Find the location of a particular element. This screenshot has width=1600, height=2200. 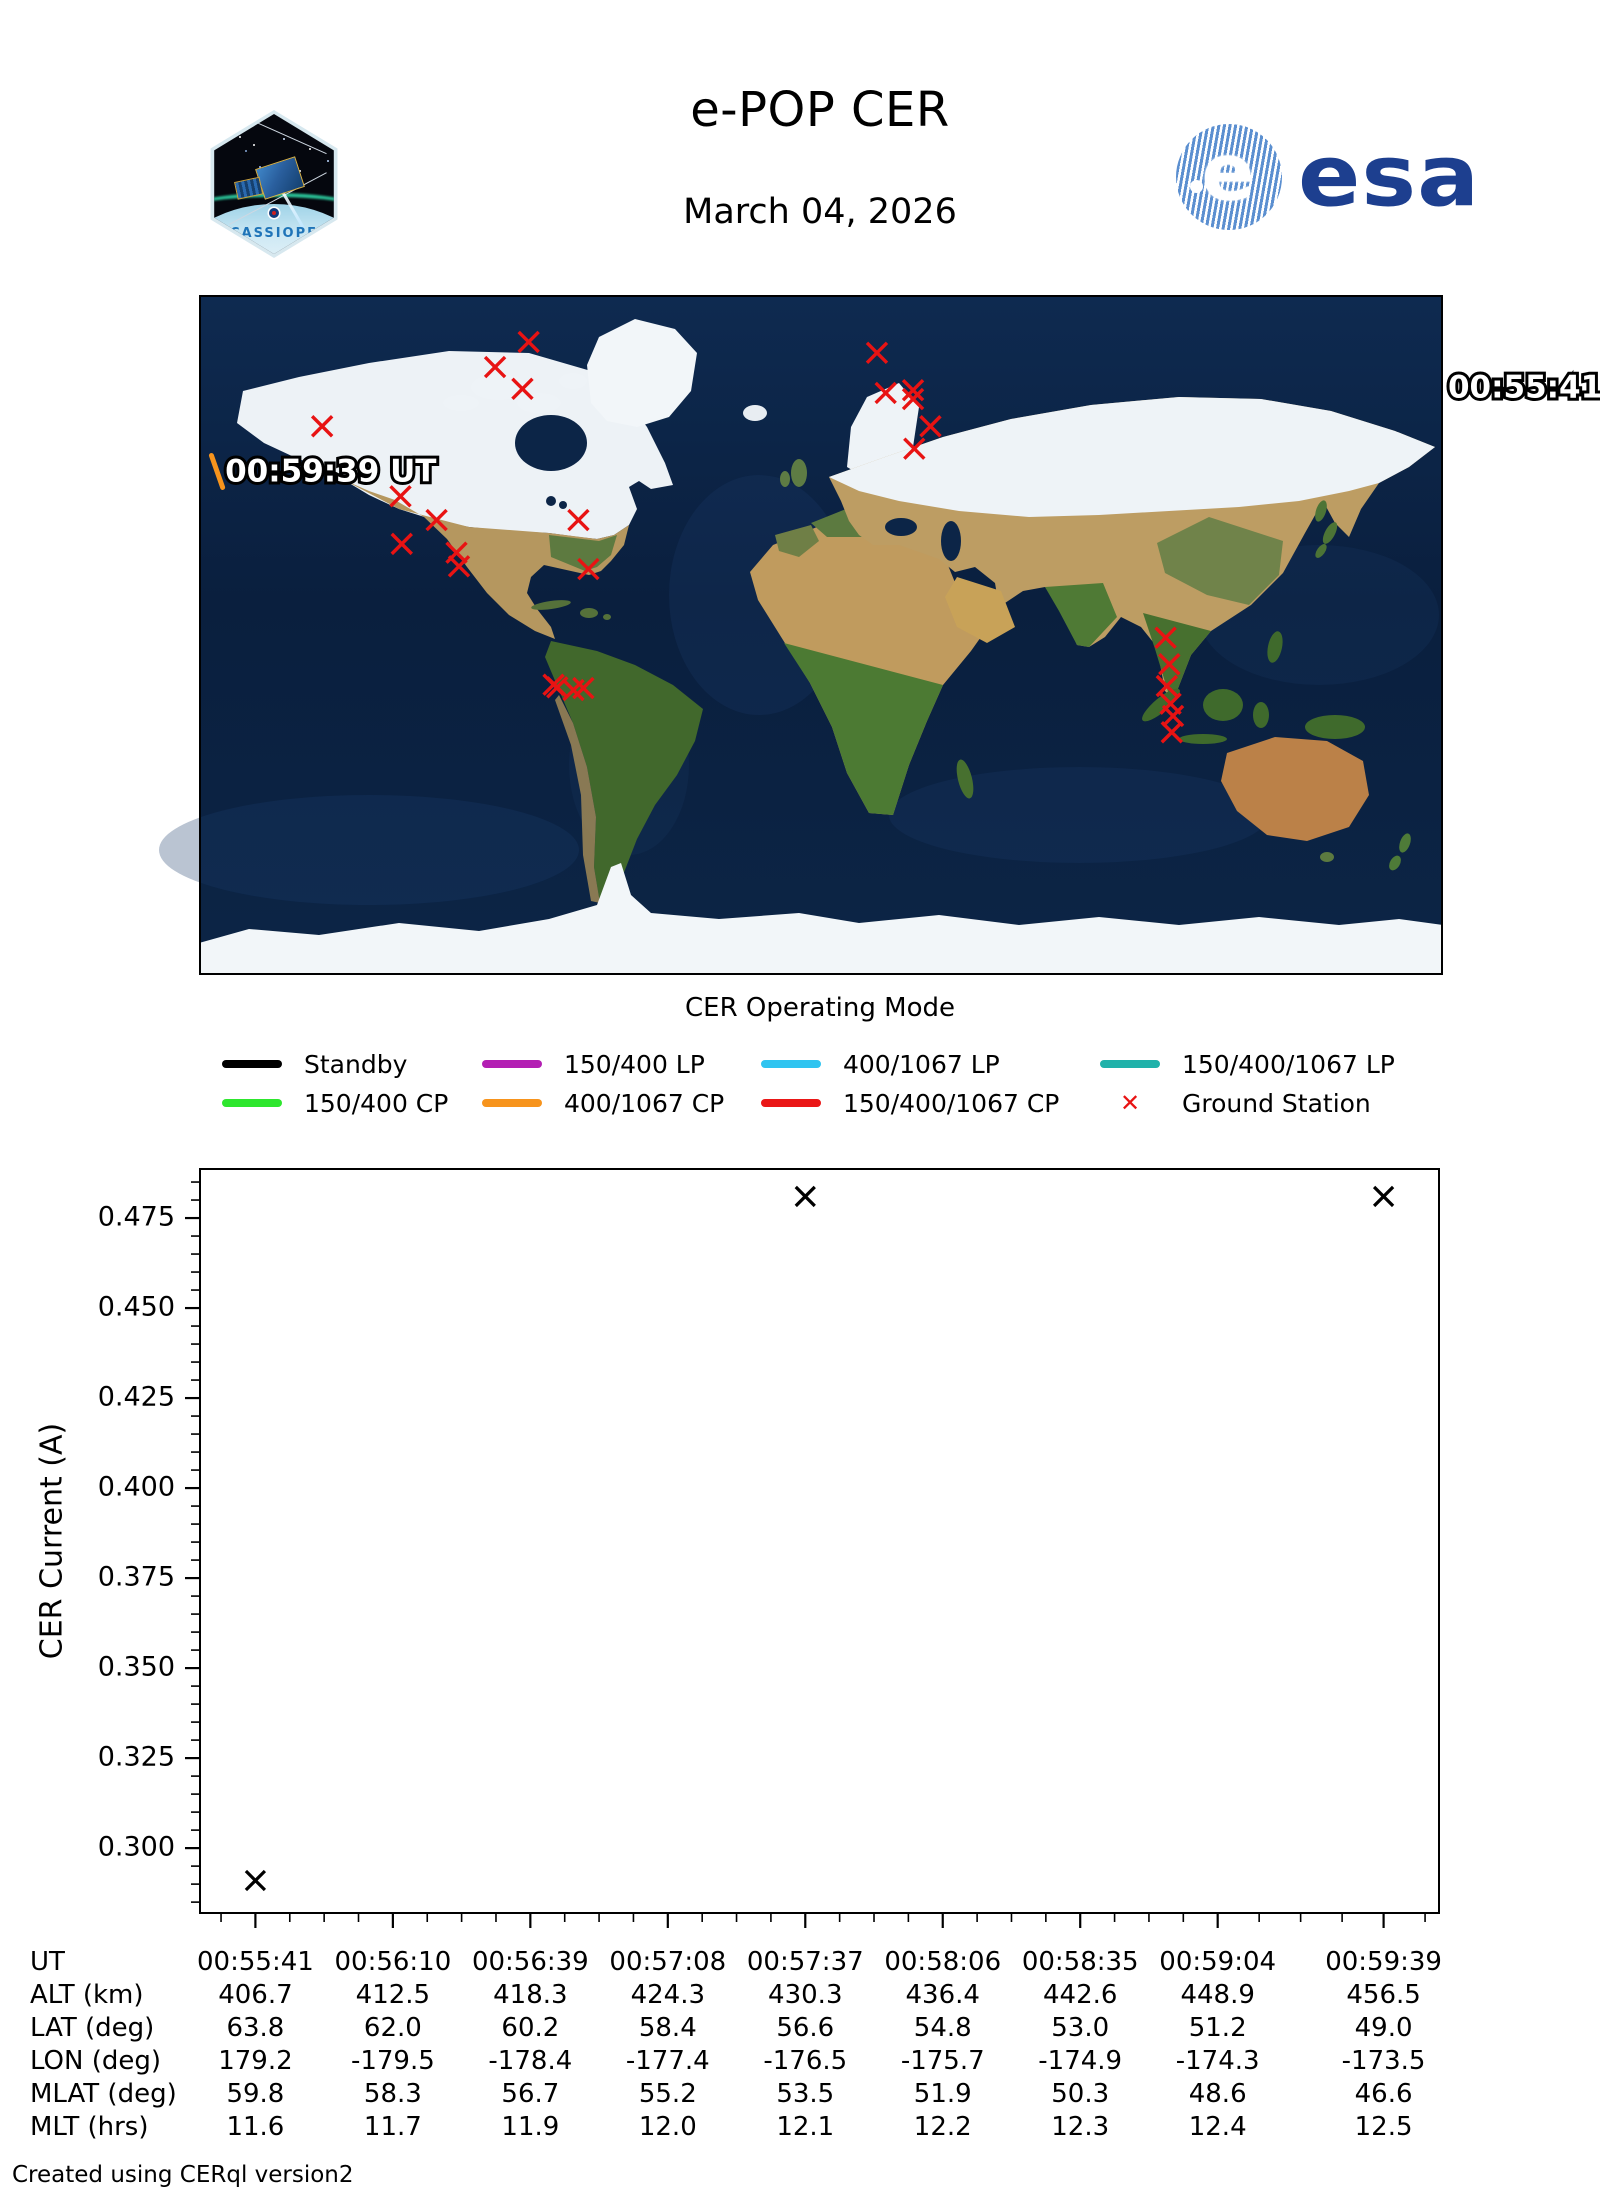

satellite-antenna is located at coordinates (279, 134).